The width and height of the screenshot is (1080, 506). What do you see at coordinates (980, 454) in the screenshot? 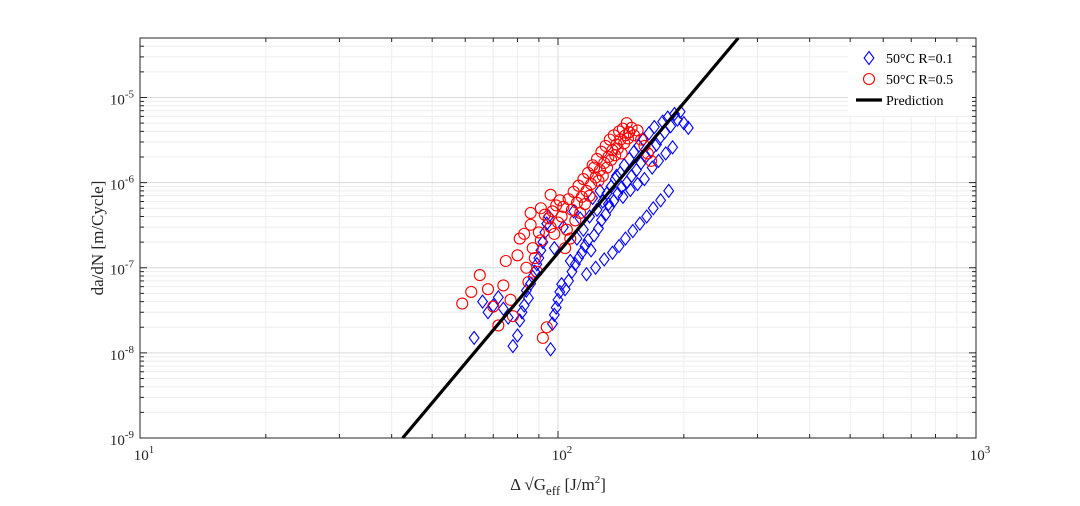
I see `x-tick-label: 10³` at bounding box center [980, 454].